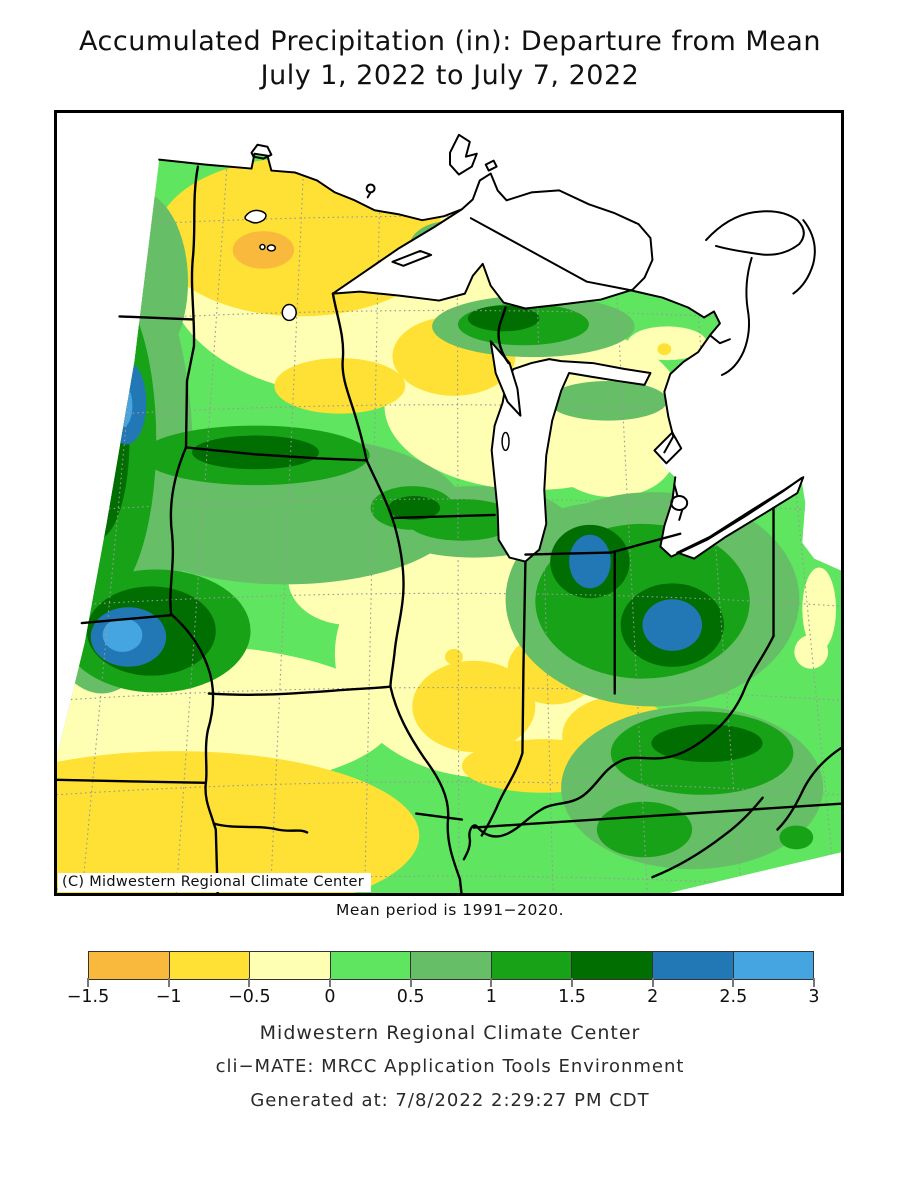  I want to click on legend-tick-label: 1, so click(491, 997).